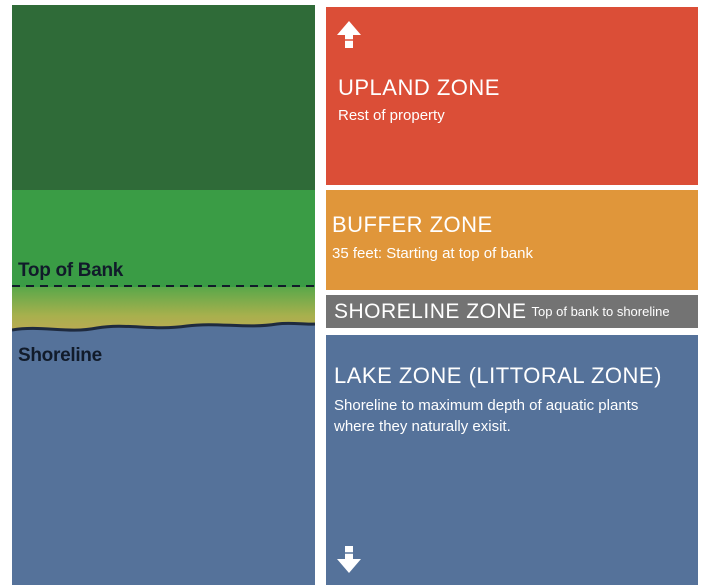 The height and width of the screenshot is (588, 707). I want to click on buffer-zone-description: 35 feet: Starting at top of bank, so click(432, 253).